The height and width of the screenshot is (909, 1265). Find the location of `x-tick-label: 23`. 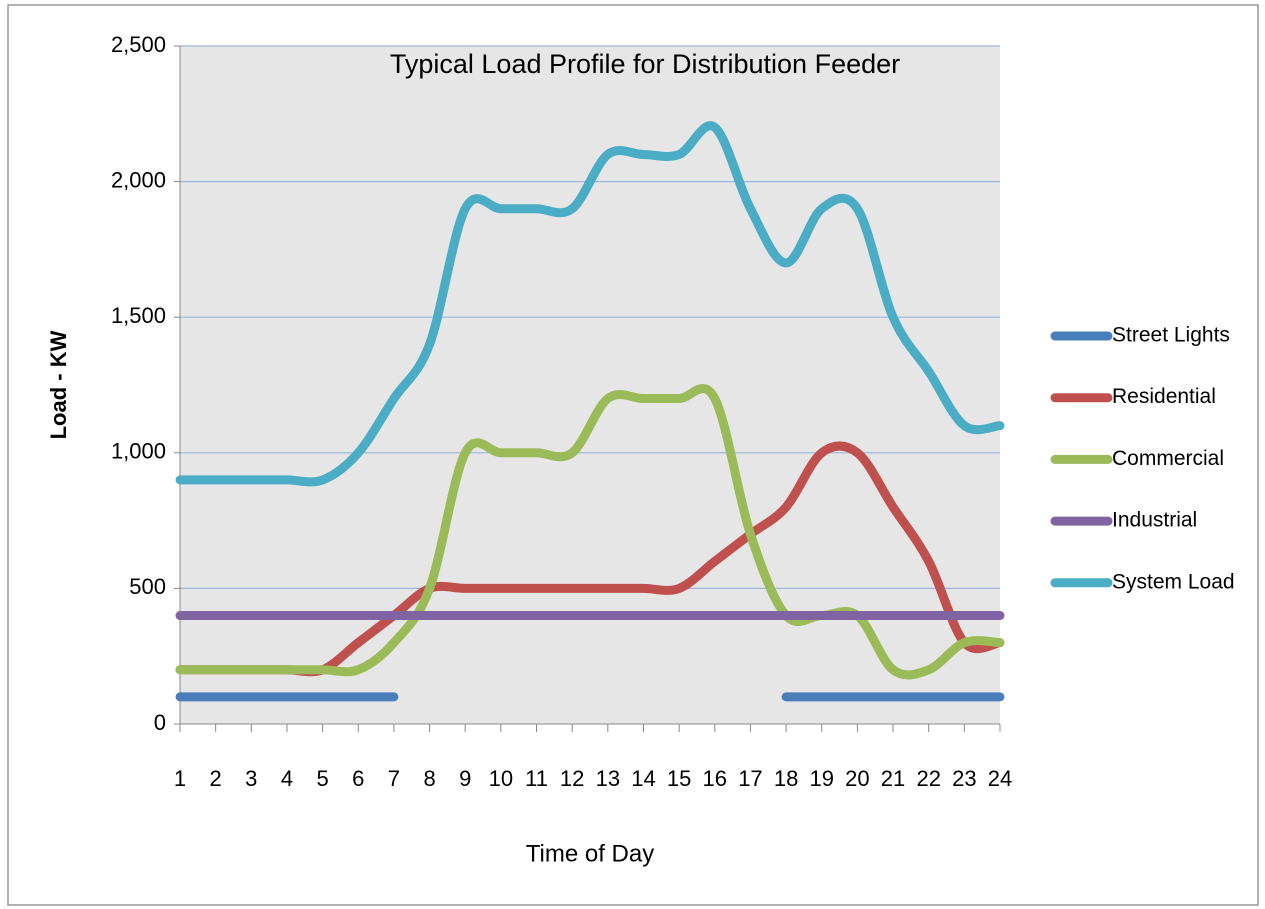

x-tick-label: 23 is located at coordinates (964, 778).